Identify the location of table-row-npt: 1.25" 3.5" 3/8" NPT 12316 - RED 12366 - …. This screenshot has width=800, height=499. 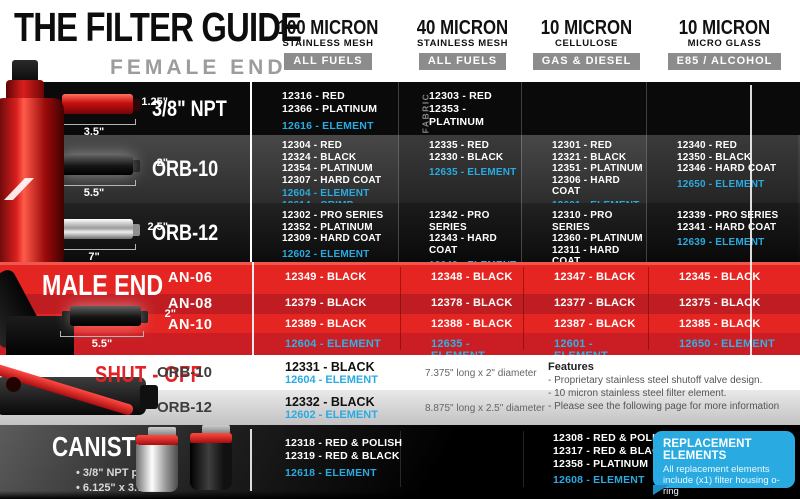
(420, 113).